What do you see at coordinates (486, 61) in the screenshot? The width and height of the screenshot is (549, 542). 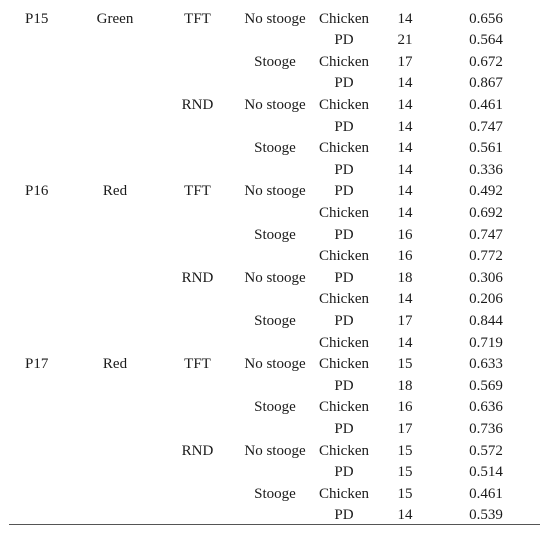 I see `value-cell: 0.672` at bounding box center [486, 61].